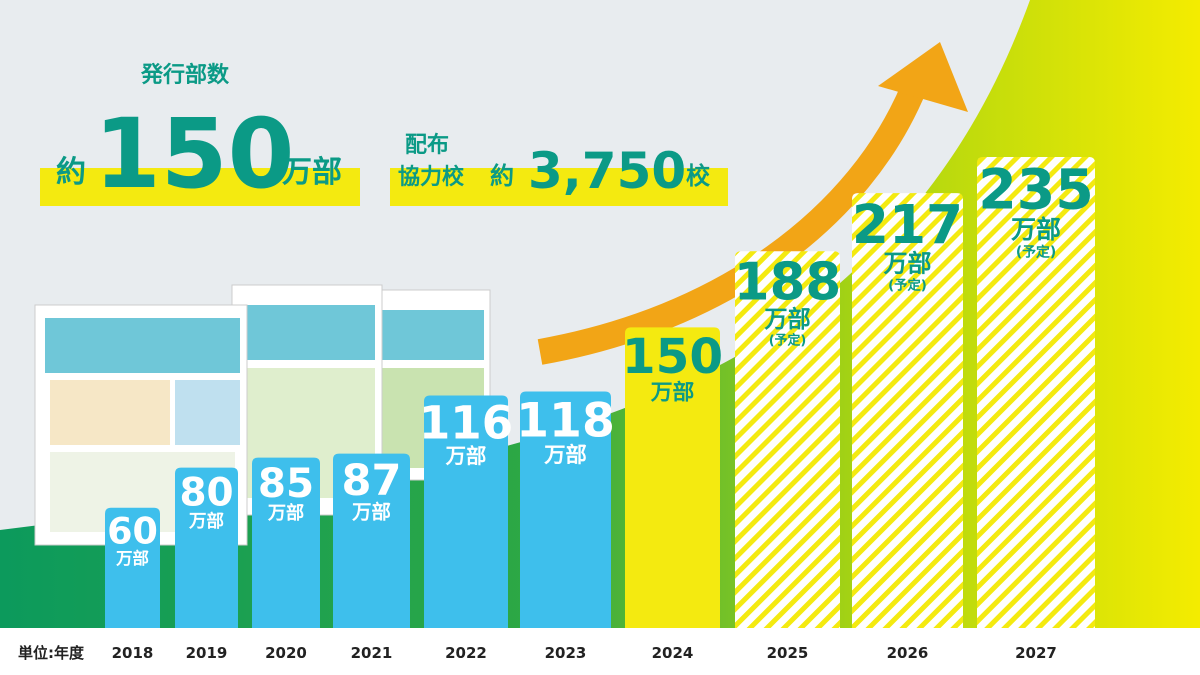 This screenshot has height=675, width=1200. What do you see at coordinates (71, 172) in the screenshot?
I see `header-prefix: 約` at bounding box center [71, 172].